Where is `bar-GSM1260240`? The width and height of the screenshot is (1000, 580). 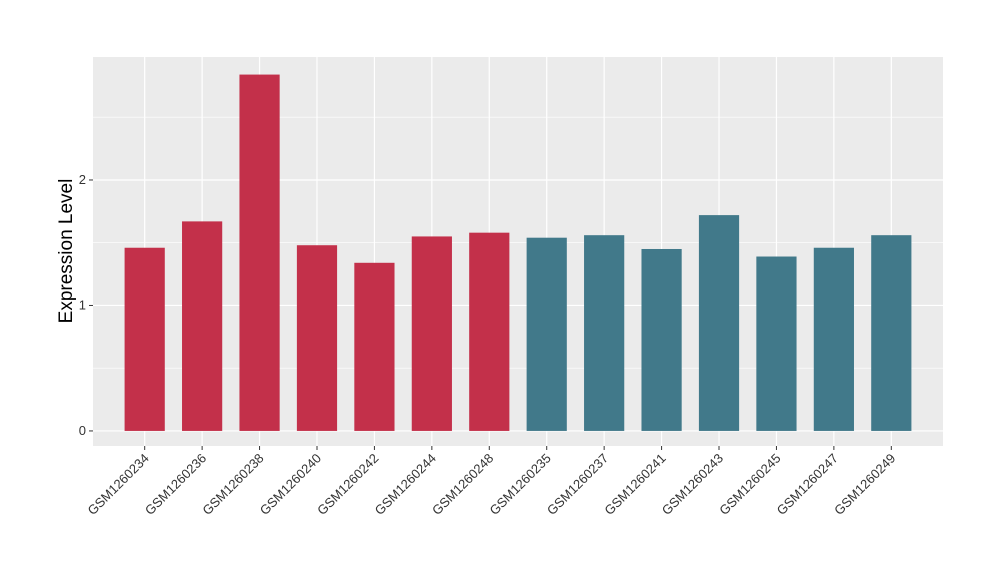 bar-GSM1260240 is located at coordinates (317, 338).